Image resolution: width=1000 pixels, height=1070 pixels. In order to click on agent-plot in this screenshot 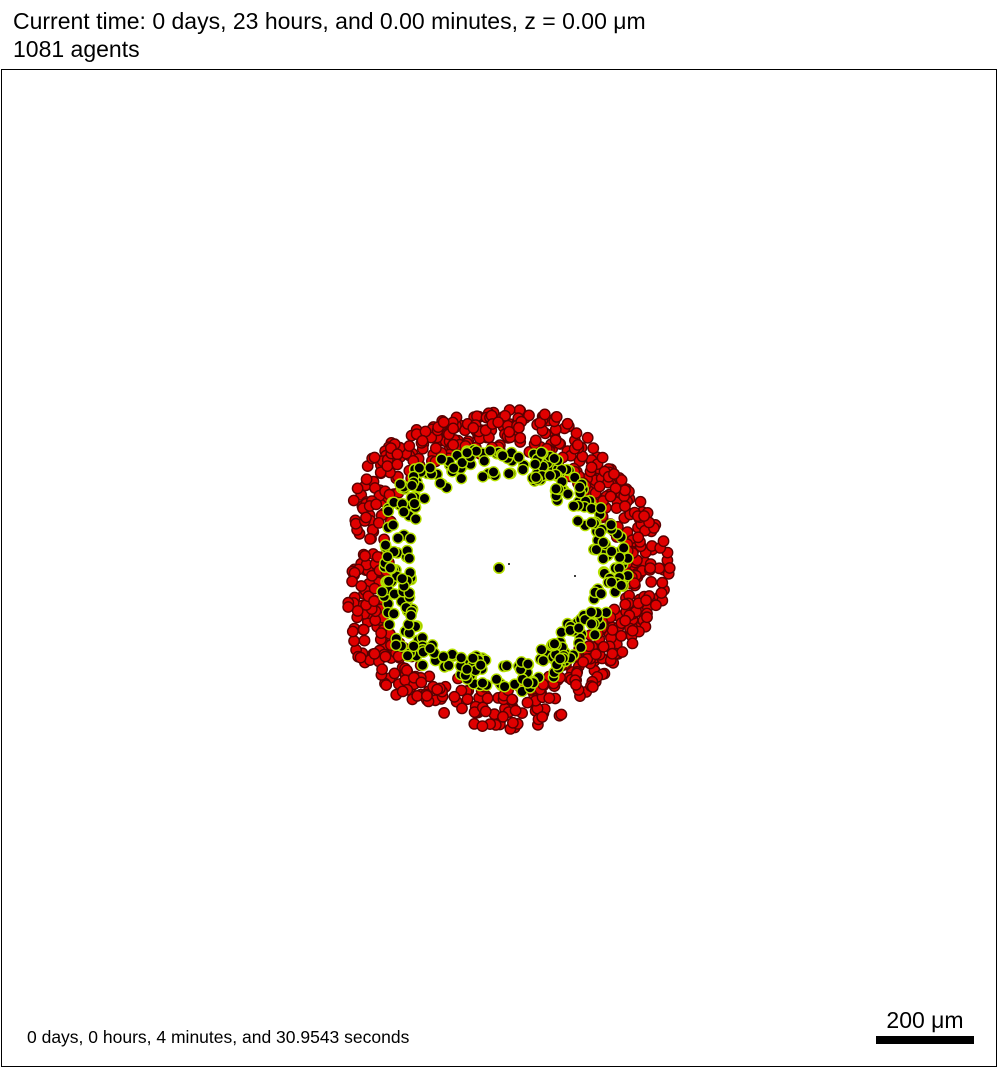, I will do `click(509, 569)`.